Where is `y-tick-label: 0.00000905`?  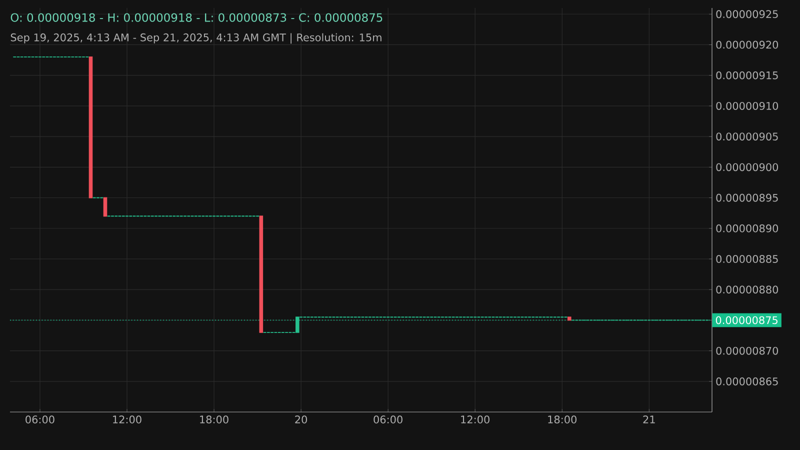
y-tick-label: 0.00000905 is located at coordinates (747, 136).